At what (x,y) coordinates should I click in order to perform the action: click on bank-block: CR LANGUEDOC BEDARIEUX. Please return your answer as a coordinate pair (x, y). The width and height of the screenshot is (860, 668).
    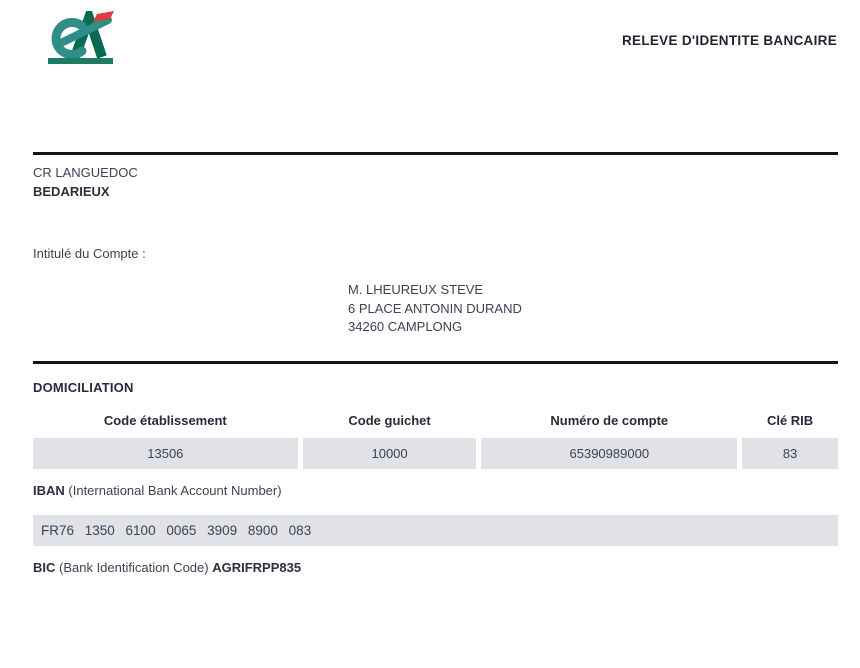
    Looking at the image, I should click on (85, 182).